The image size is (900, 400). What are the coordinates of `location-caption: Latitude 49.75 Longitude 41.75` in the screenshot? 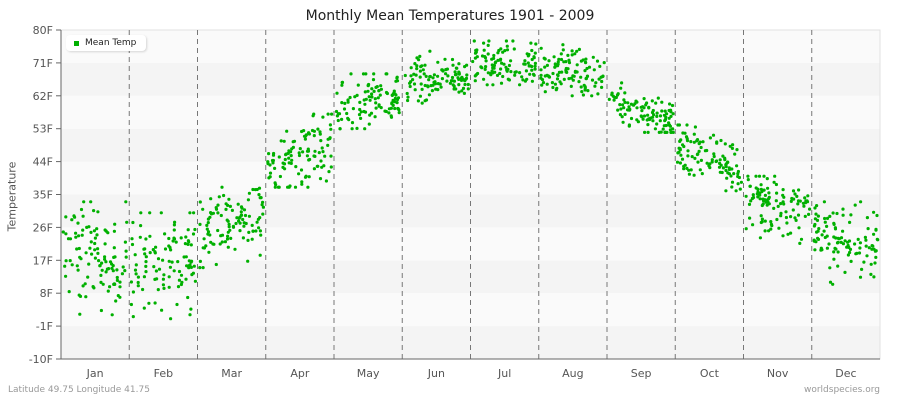 It's located at (79, 390).